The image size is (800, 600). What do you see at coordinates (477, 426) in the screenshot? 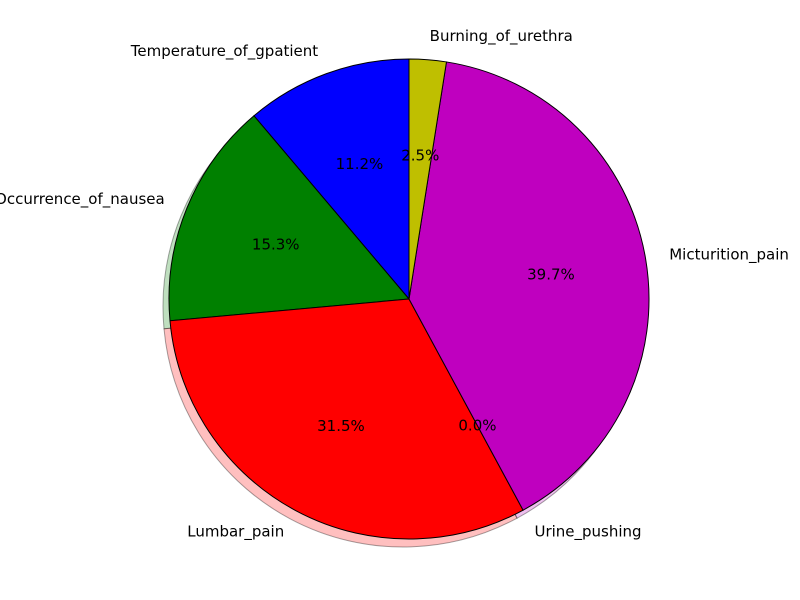
I see `slice-percent-4: 0.0%` at bounding box center [477, 426].